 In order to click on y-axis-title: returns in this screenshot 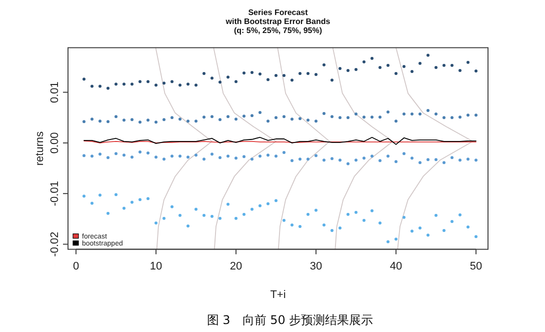, I will do `click(40, 148)`.